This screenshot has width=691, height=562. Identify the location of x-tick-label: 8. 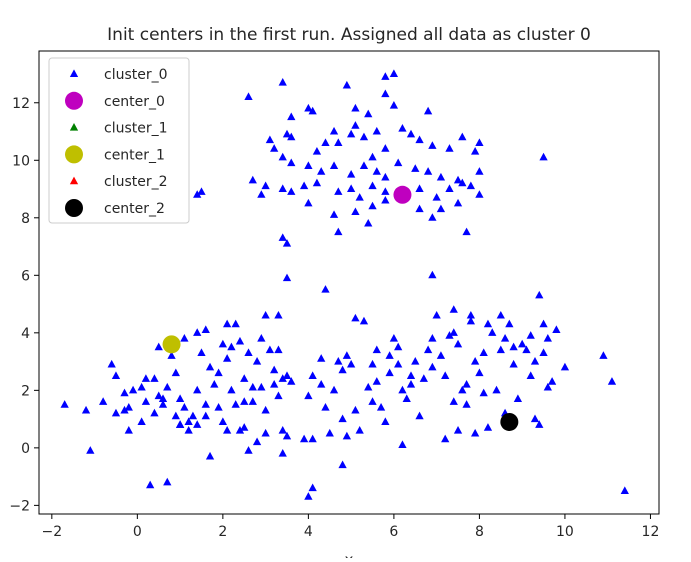
(479, 532).